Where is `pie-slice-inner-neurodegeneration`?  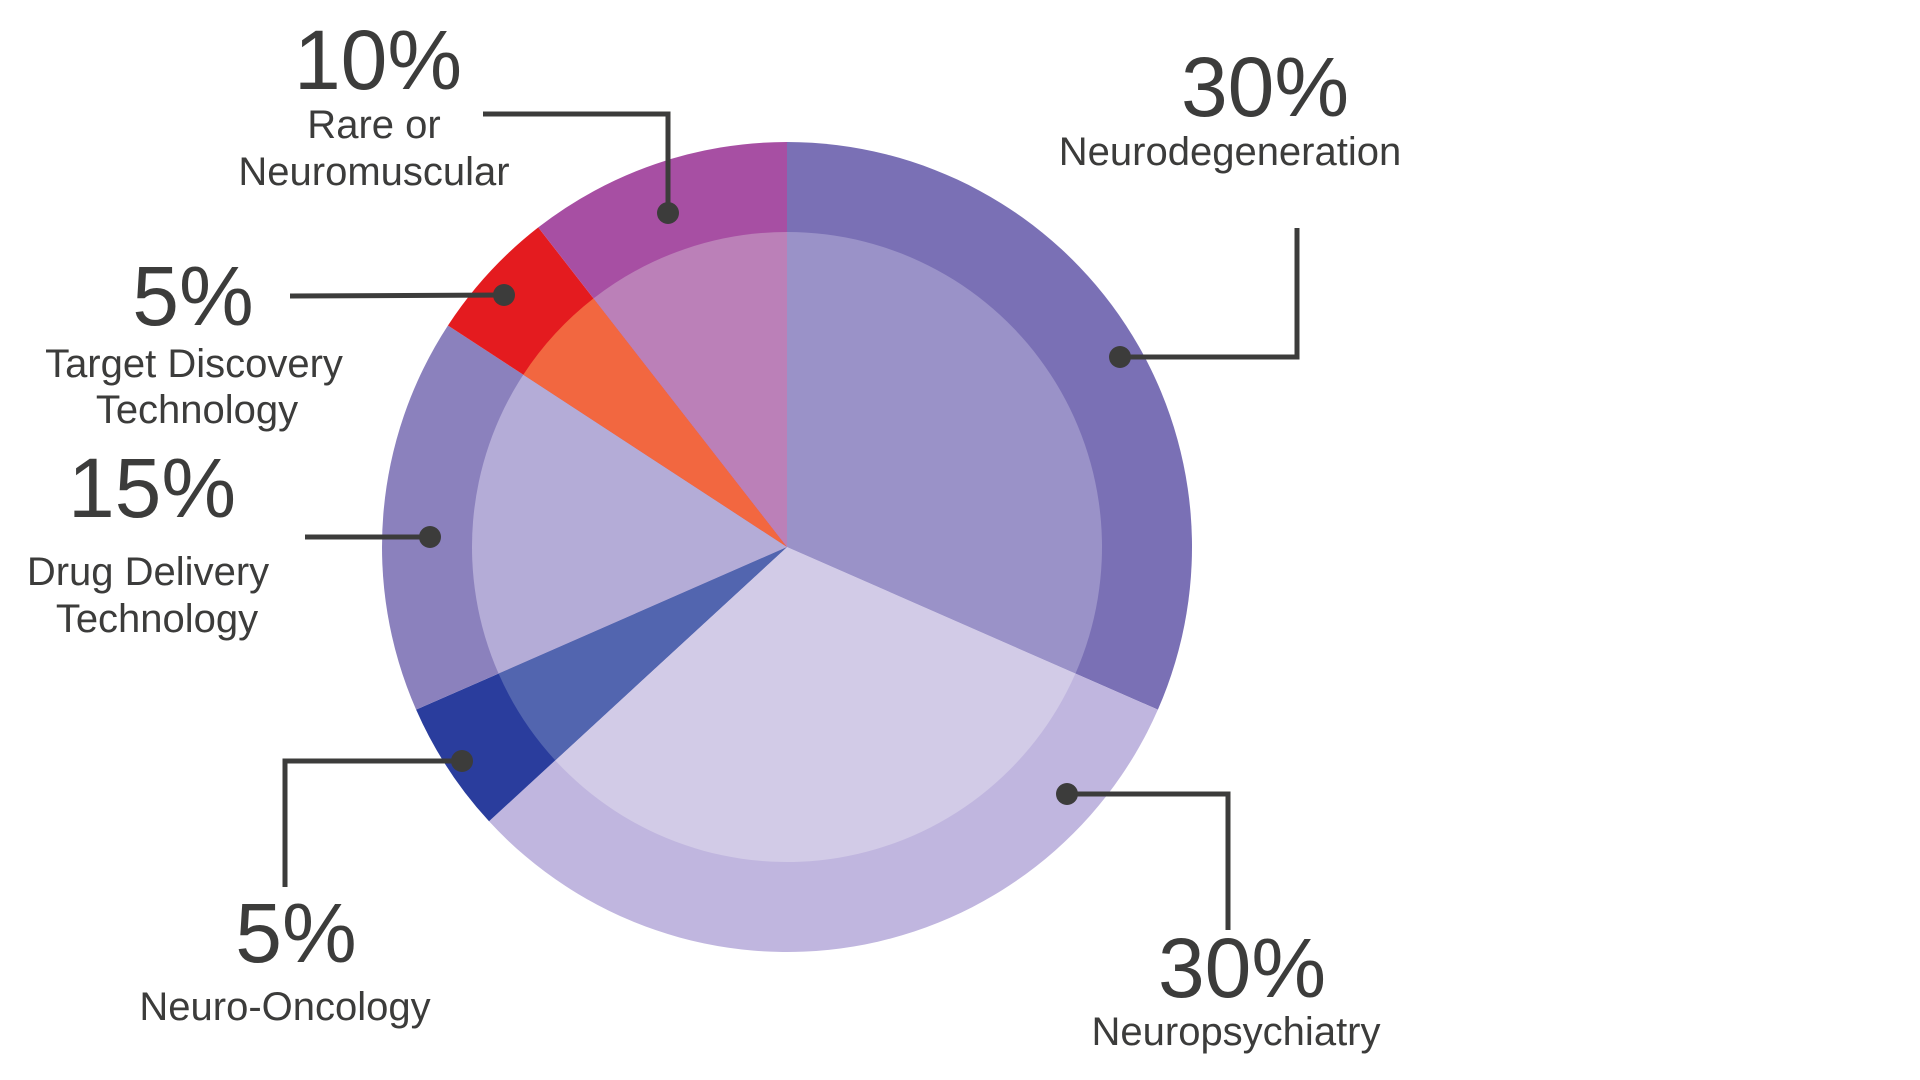 pie-slice-inner-neurodegeneration is located at coordinates (945, 453).